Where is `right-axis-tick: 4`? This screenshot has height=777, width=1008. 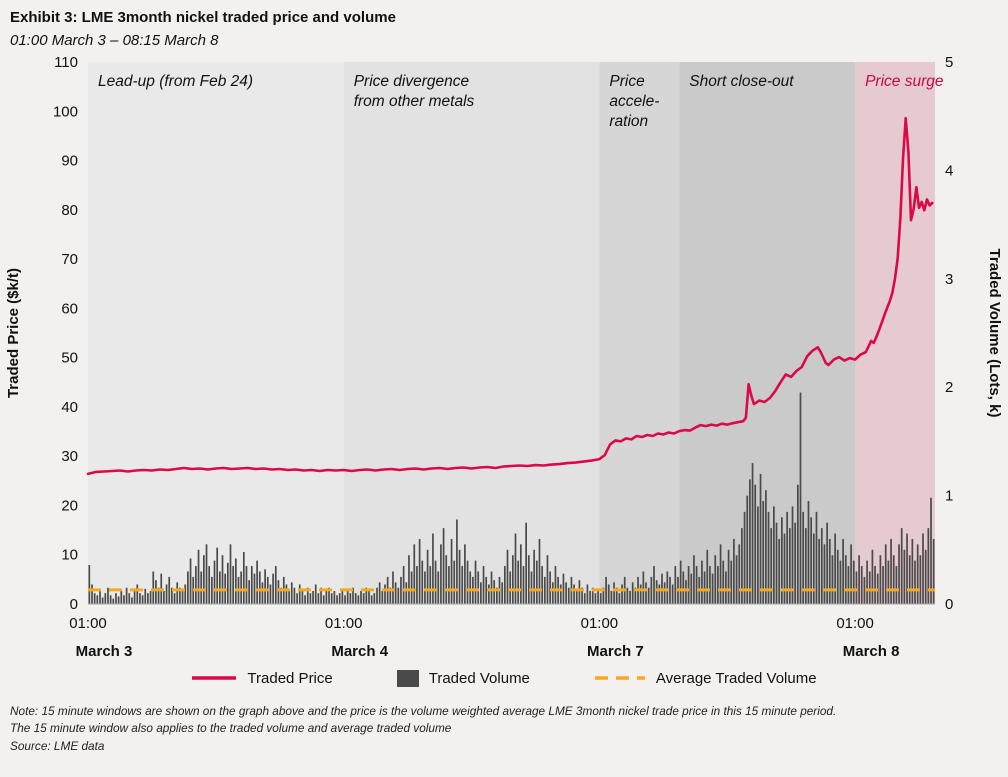
right-axis-tick: 4 is located at coordinates (949, 170).